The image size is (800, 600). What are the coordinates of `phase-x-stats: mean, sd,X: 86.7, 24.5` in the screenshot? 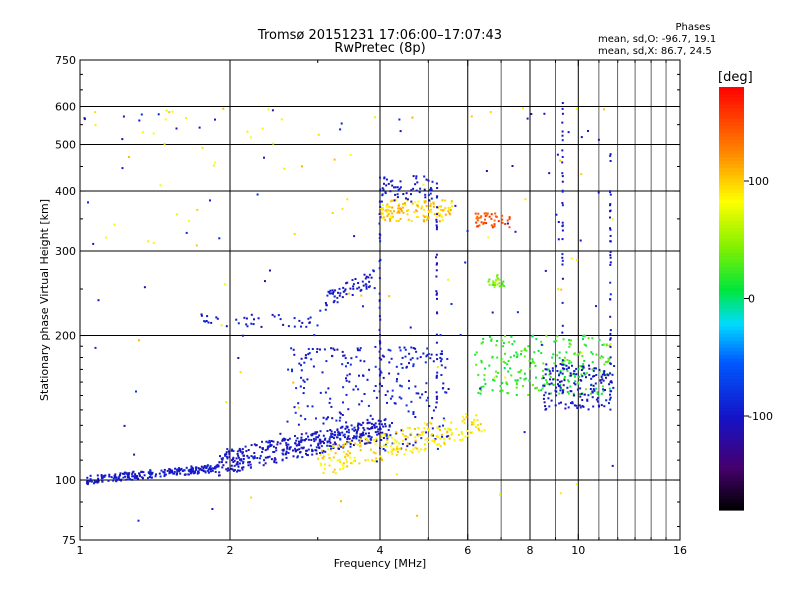 It's located at (655, 51).